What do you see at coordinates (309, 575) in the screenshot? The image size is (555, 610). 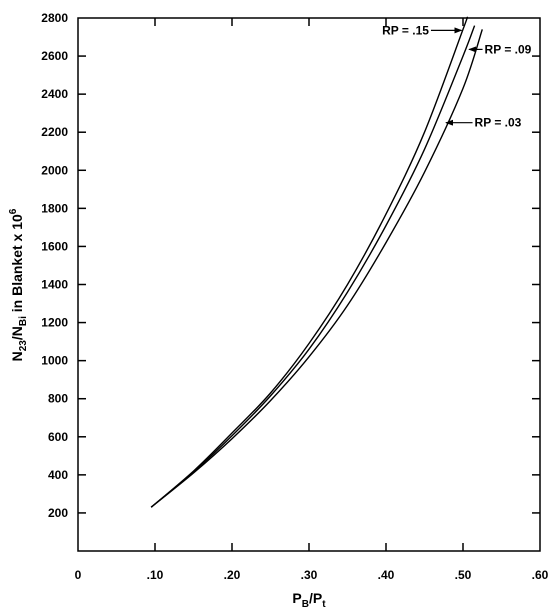 I see `x-tick-label: .30` at bounding box center [309, 575].